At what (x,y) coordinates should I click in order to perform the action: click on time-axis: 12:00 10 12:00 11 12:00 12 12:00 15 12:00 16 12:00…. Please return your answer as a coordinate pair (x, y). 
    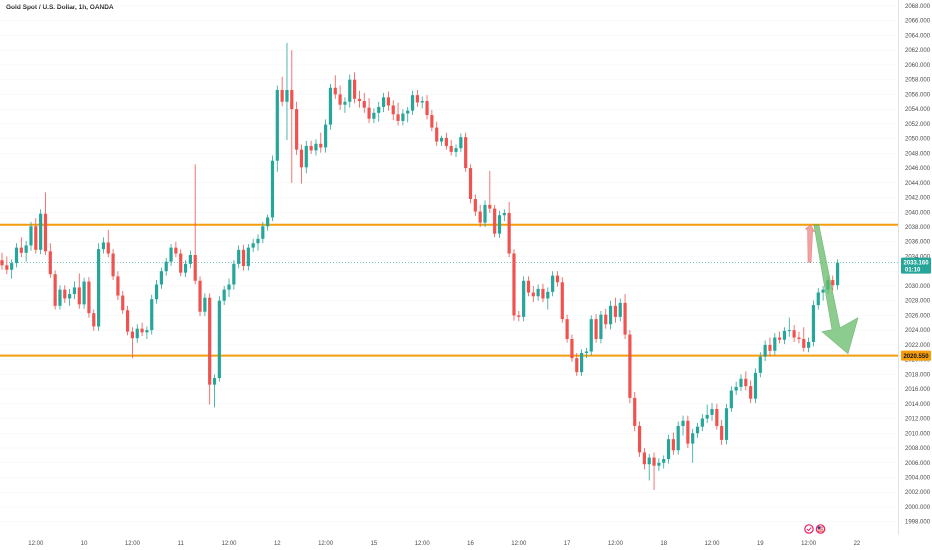
    Looking at the image, I should click on (444, 544).